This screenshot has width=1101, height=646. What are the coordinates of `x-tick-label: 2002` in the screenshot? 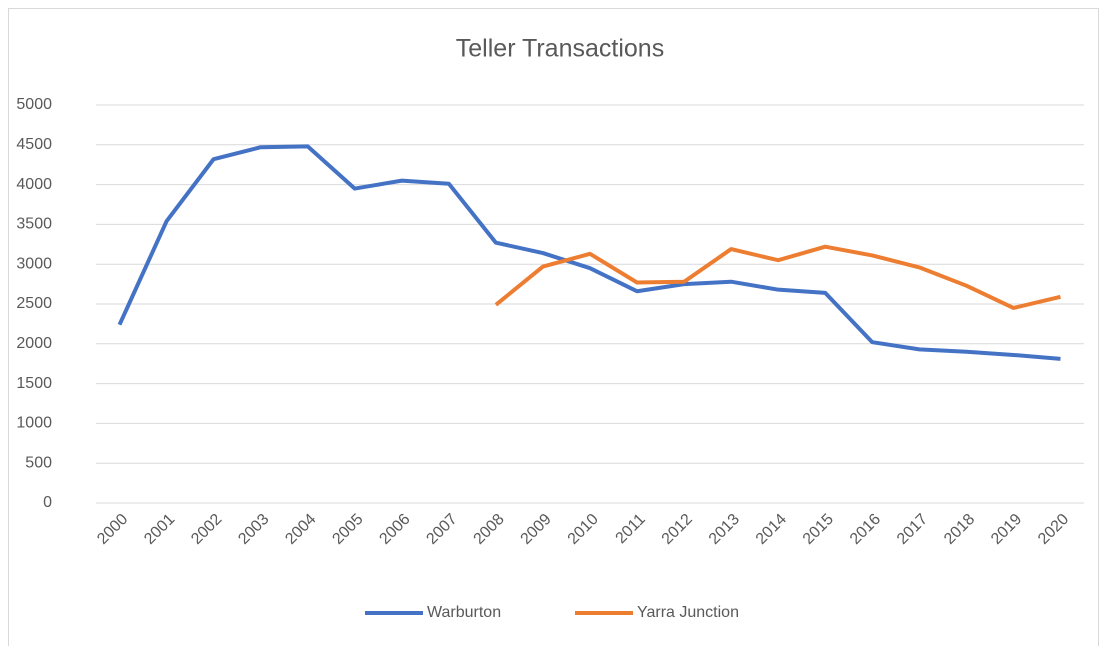 It's located at (206, 529).